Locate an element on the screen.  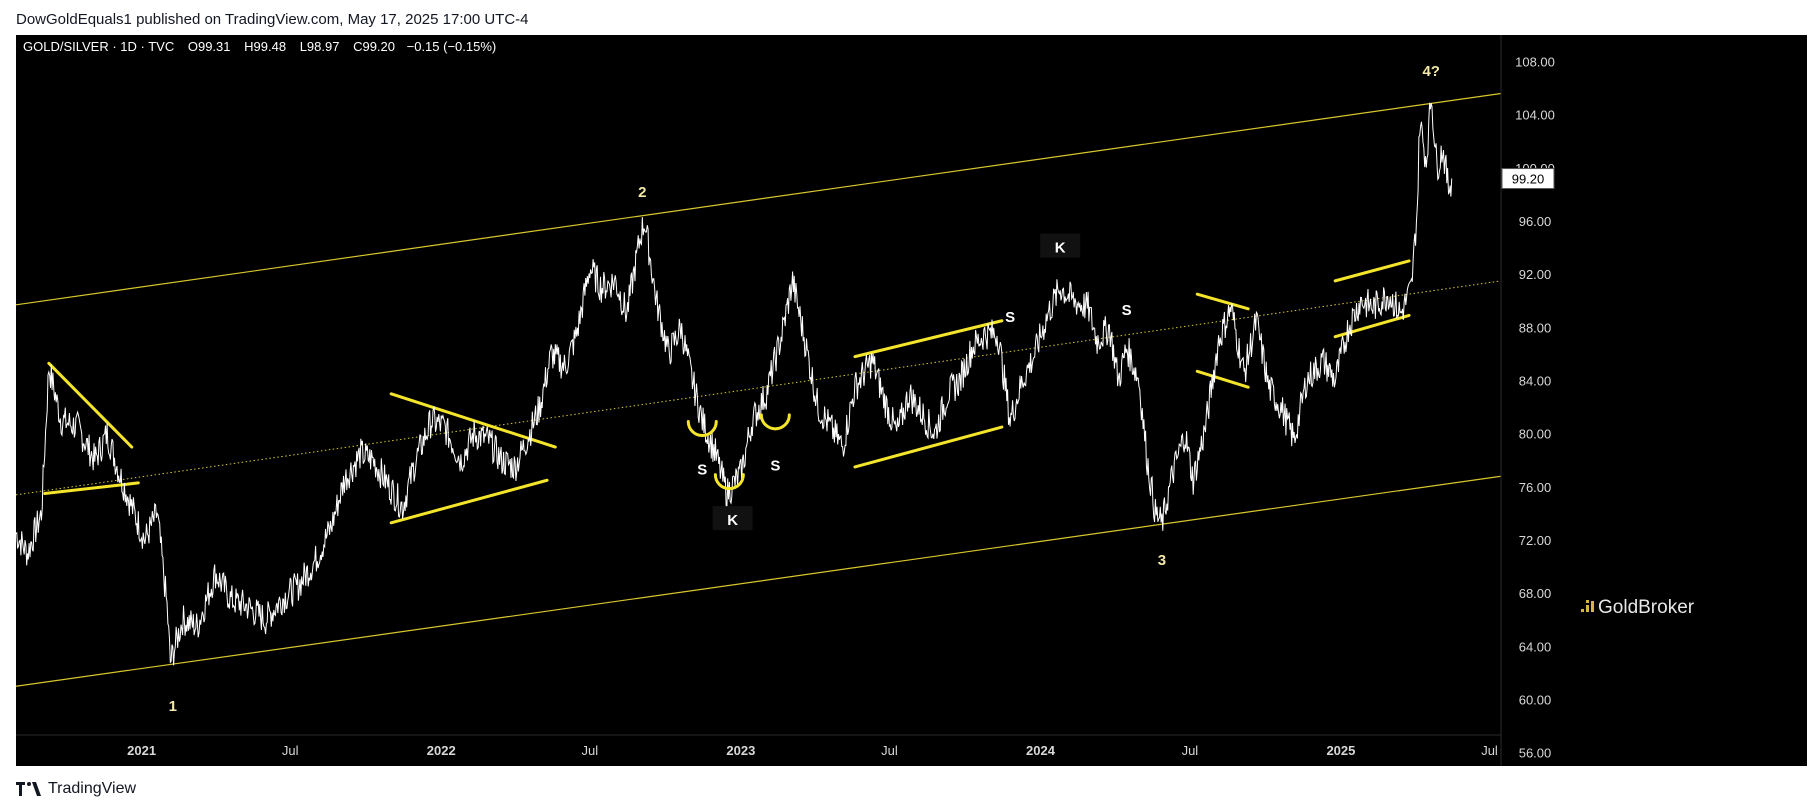
last-price-label: 99.20 is located at coordinates (1528, 179).